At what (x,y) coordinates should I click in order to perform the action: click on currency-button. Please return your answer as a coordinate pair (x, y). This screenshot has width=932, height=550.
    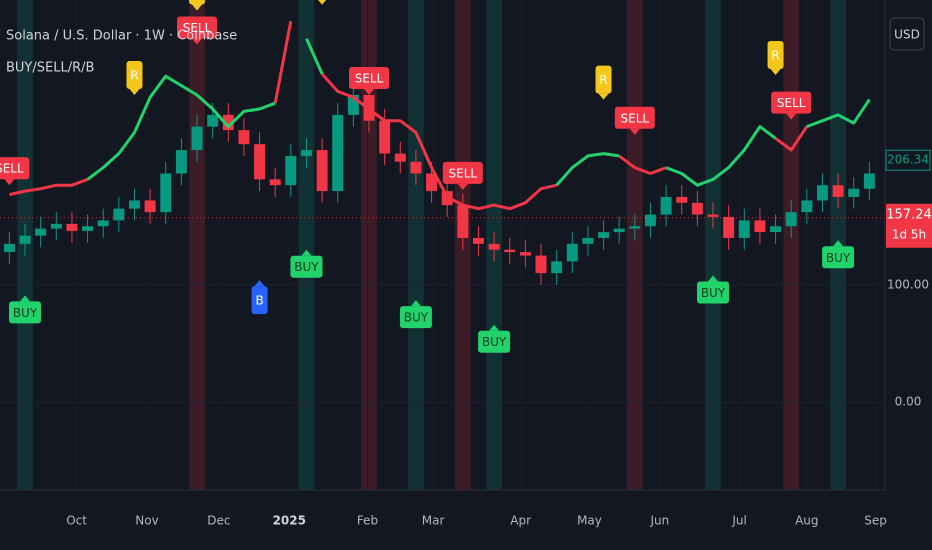
    Looking at the image, I should click on (907, 34).